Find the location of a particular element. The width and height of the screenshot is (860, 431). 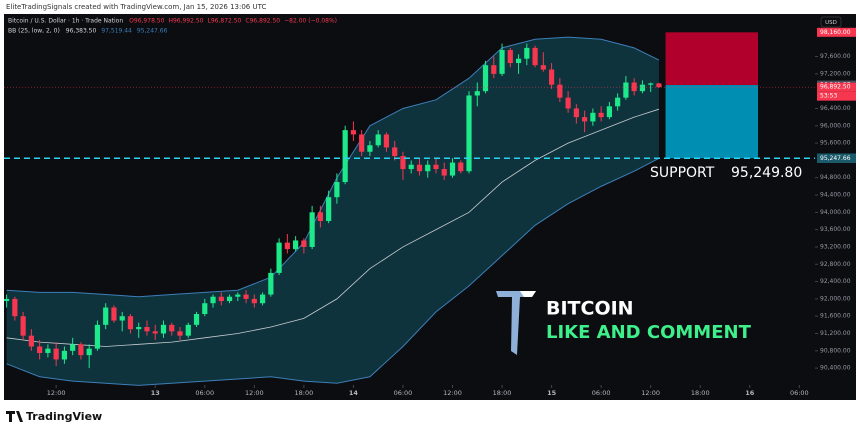

overlay-logo-accent is located at coordinates (528, 294).